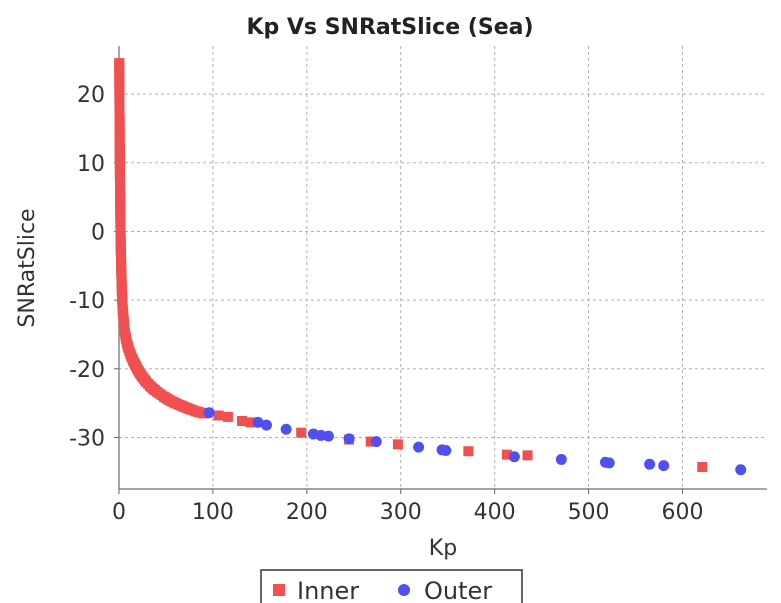 The width and height of the screenshot is (781, 603). Describe the element at coordinates (389, 27) in the screenshot. I see `chart-title: Kp Vs SNRatSlice (Sea)` at that location.